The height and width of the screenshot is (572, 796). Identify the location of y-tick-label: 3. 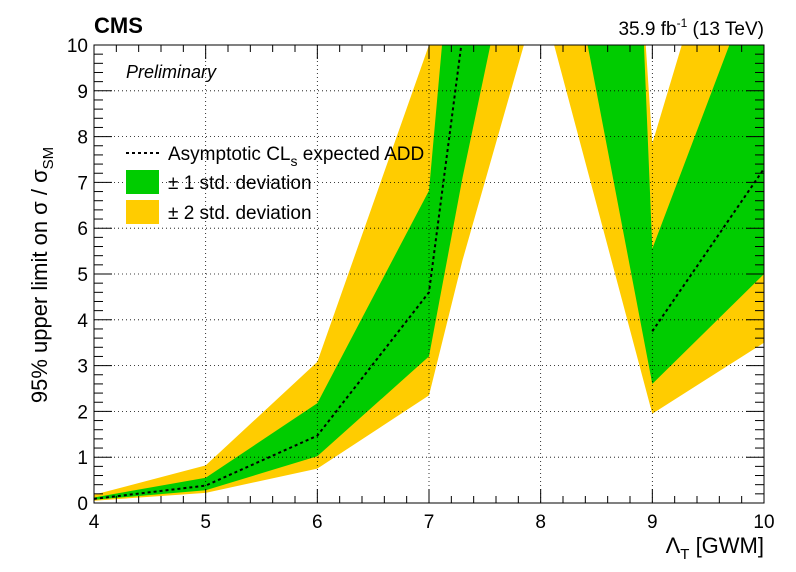
(82, 367).